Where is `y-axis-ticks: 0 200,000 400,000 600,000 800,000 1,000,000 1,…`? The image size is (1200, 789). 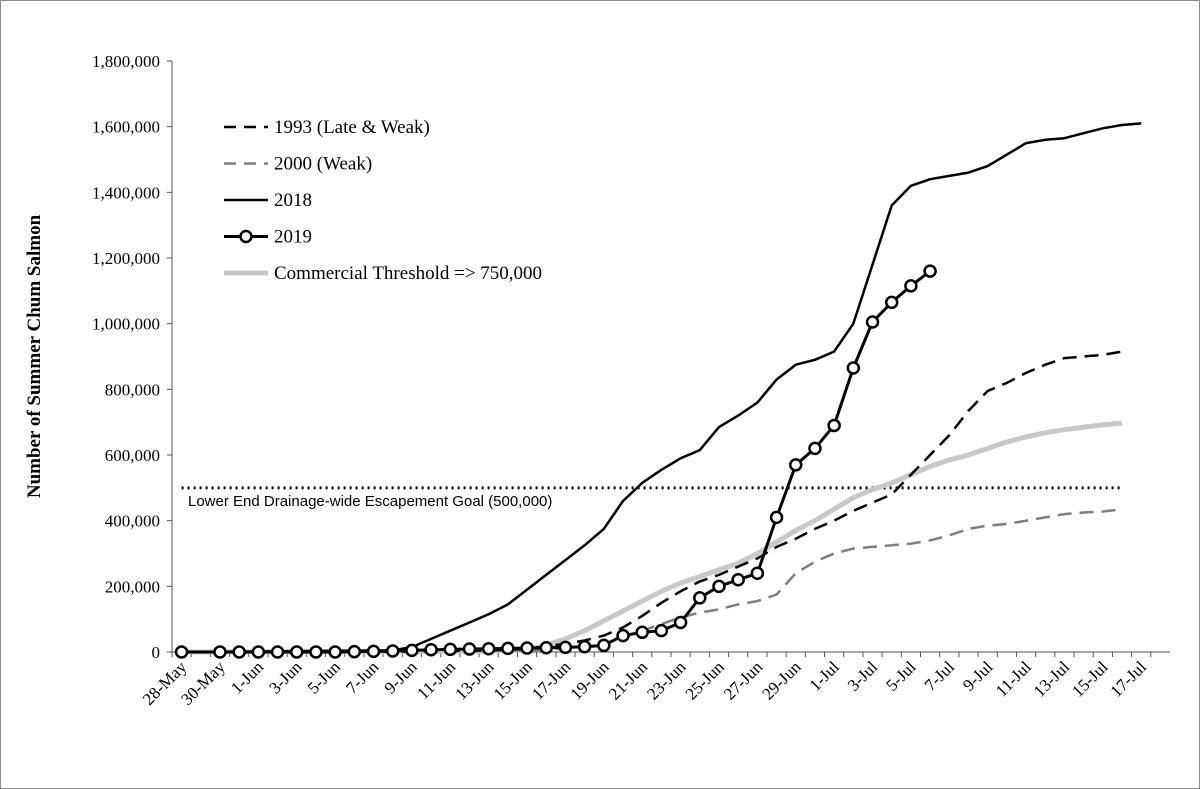 y-axis-ticks: 0 200,000 400,000 600,000 800,000 1,000,000 1,… is located at coordinates (132, 357).